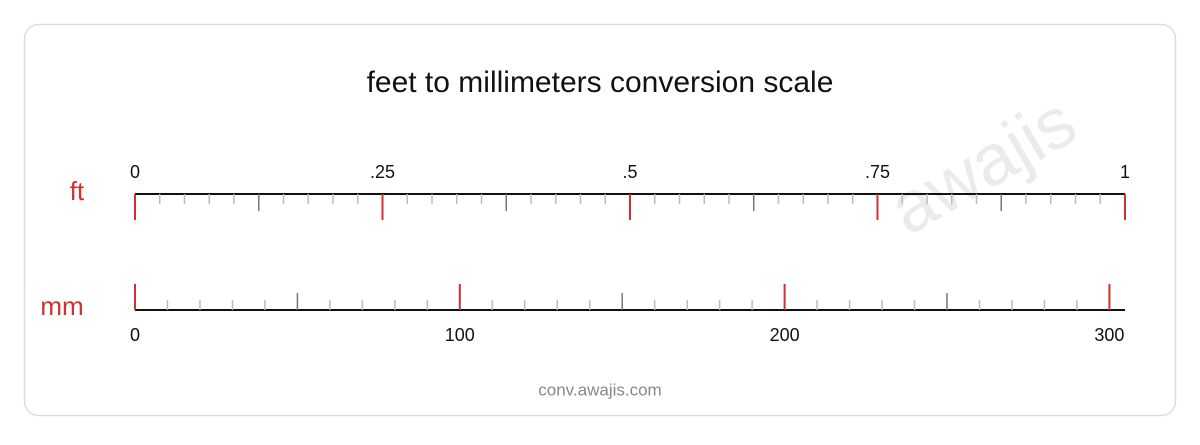  I want to click on footer: conv.awajis.com, so click(599, 389).